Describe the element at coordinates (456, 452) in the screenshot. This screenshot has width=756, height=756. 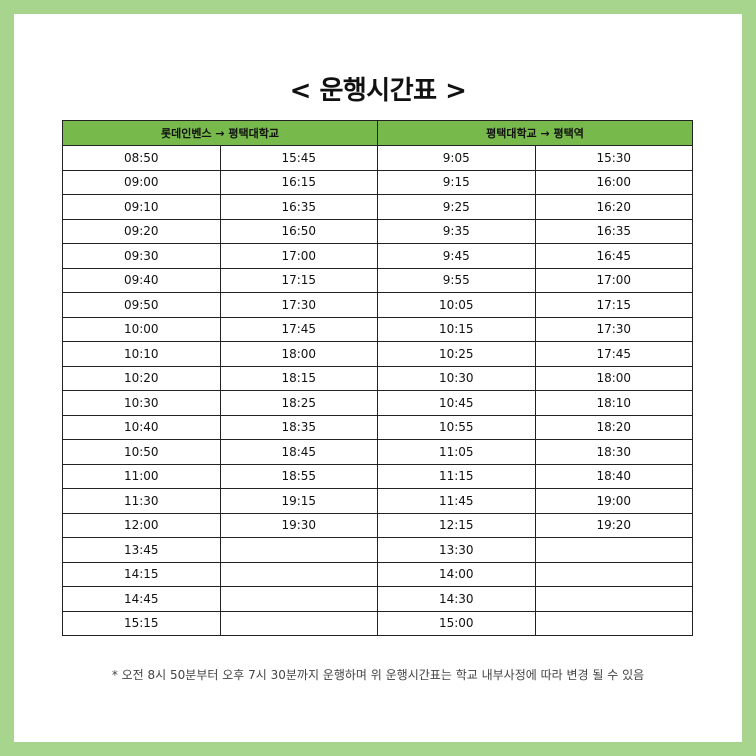
I see `time-cell: 11:05` at that location.